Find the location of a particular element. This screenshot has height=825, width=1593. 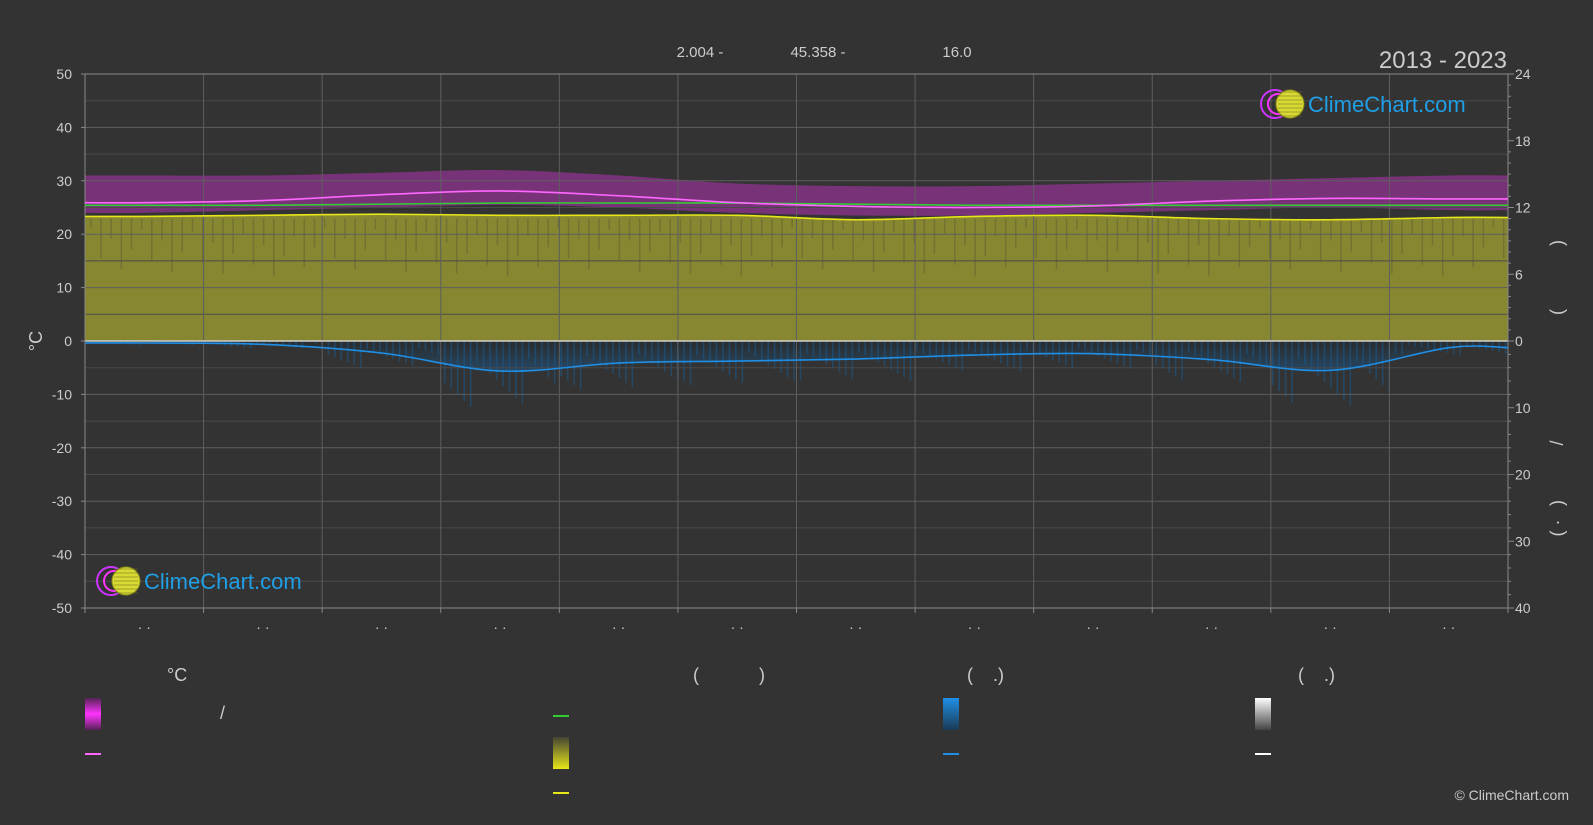

right-axis-label-fragment: ( is located at coordinates (1557, 312).